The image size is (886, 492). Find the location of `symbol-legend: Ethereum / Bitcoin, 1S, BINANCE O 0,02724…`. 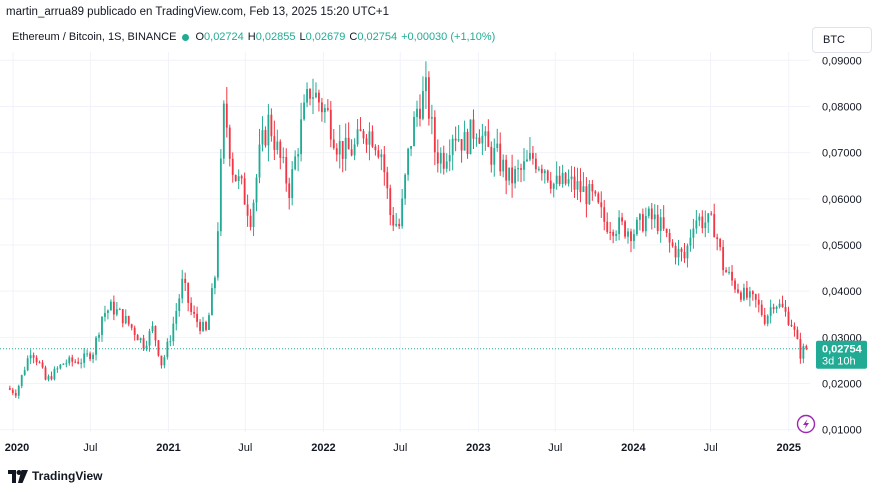

symbol-legend: Ethereum / Bitcoin, 1S, BINANCE O 0,02724… is located at coordinates (253, 37).